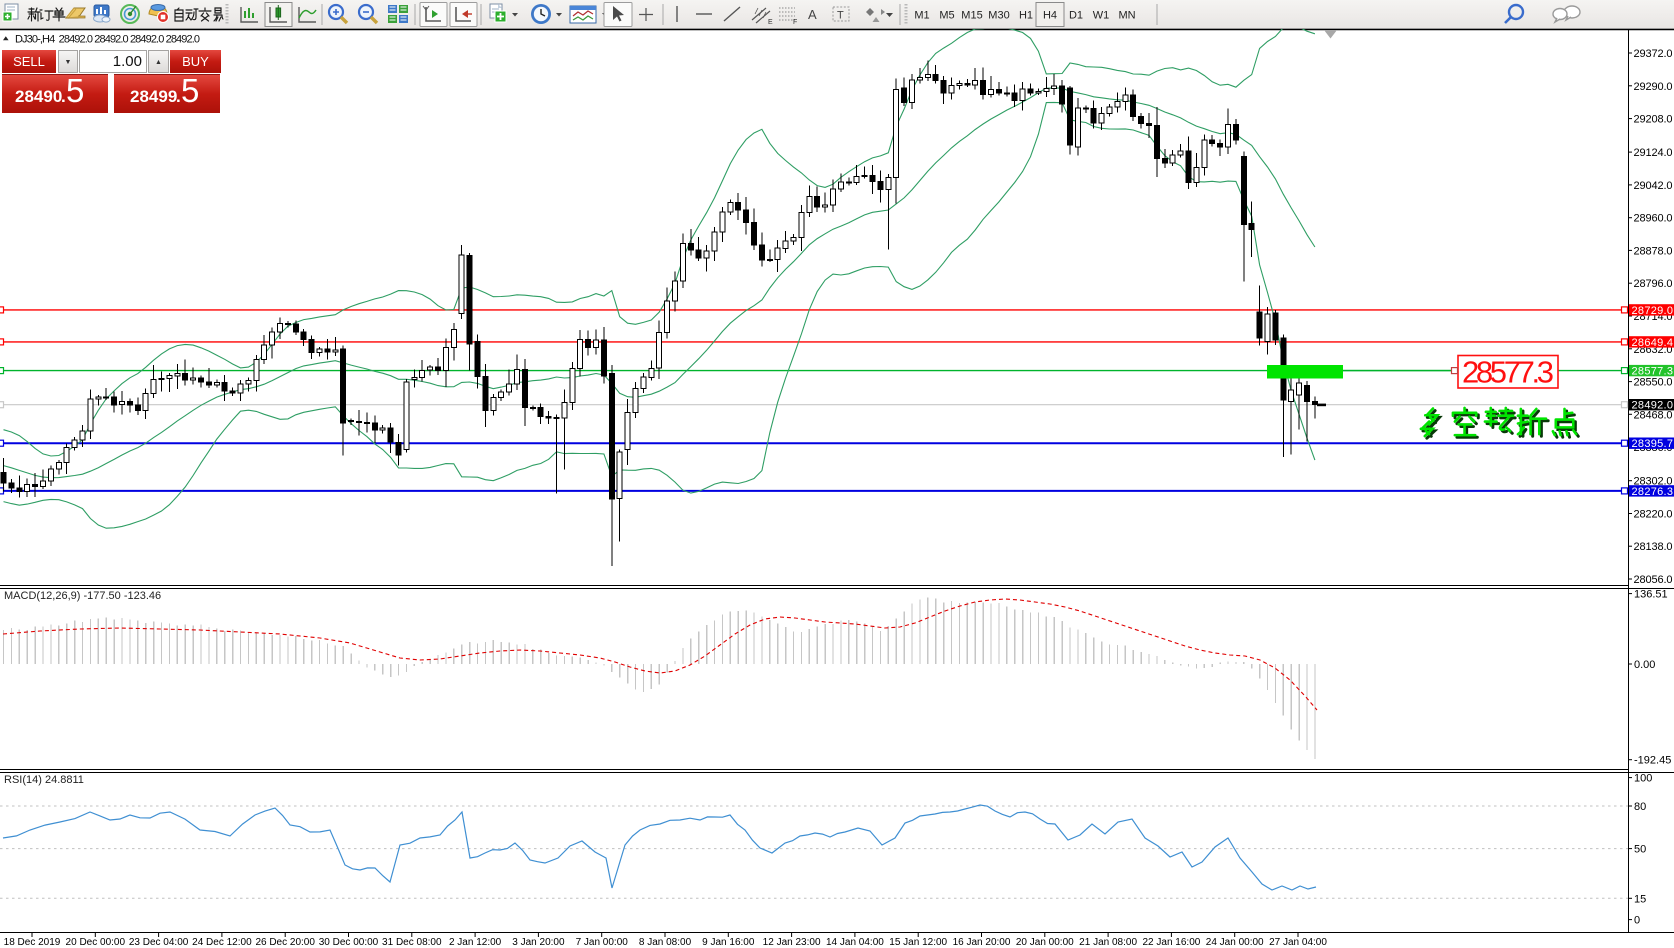  What do you see at coordinates (728, 942) in the screenshot?
I see `svg-text: 9 Jan 16:00` at bounding box center [728, 942].